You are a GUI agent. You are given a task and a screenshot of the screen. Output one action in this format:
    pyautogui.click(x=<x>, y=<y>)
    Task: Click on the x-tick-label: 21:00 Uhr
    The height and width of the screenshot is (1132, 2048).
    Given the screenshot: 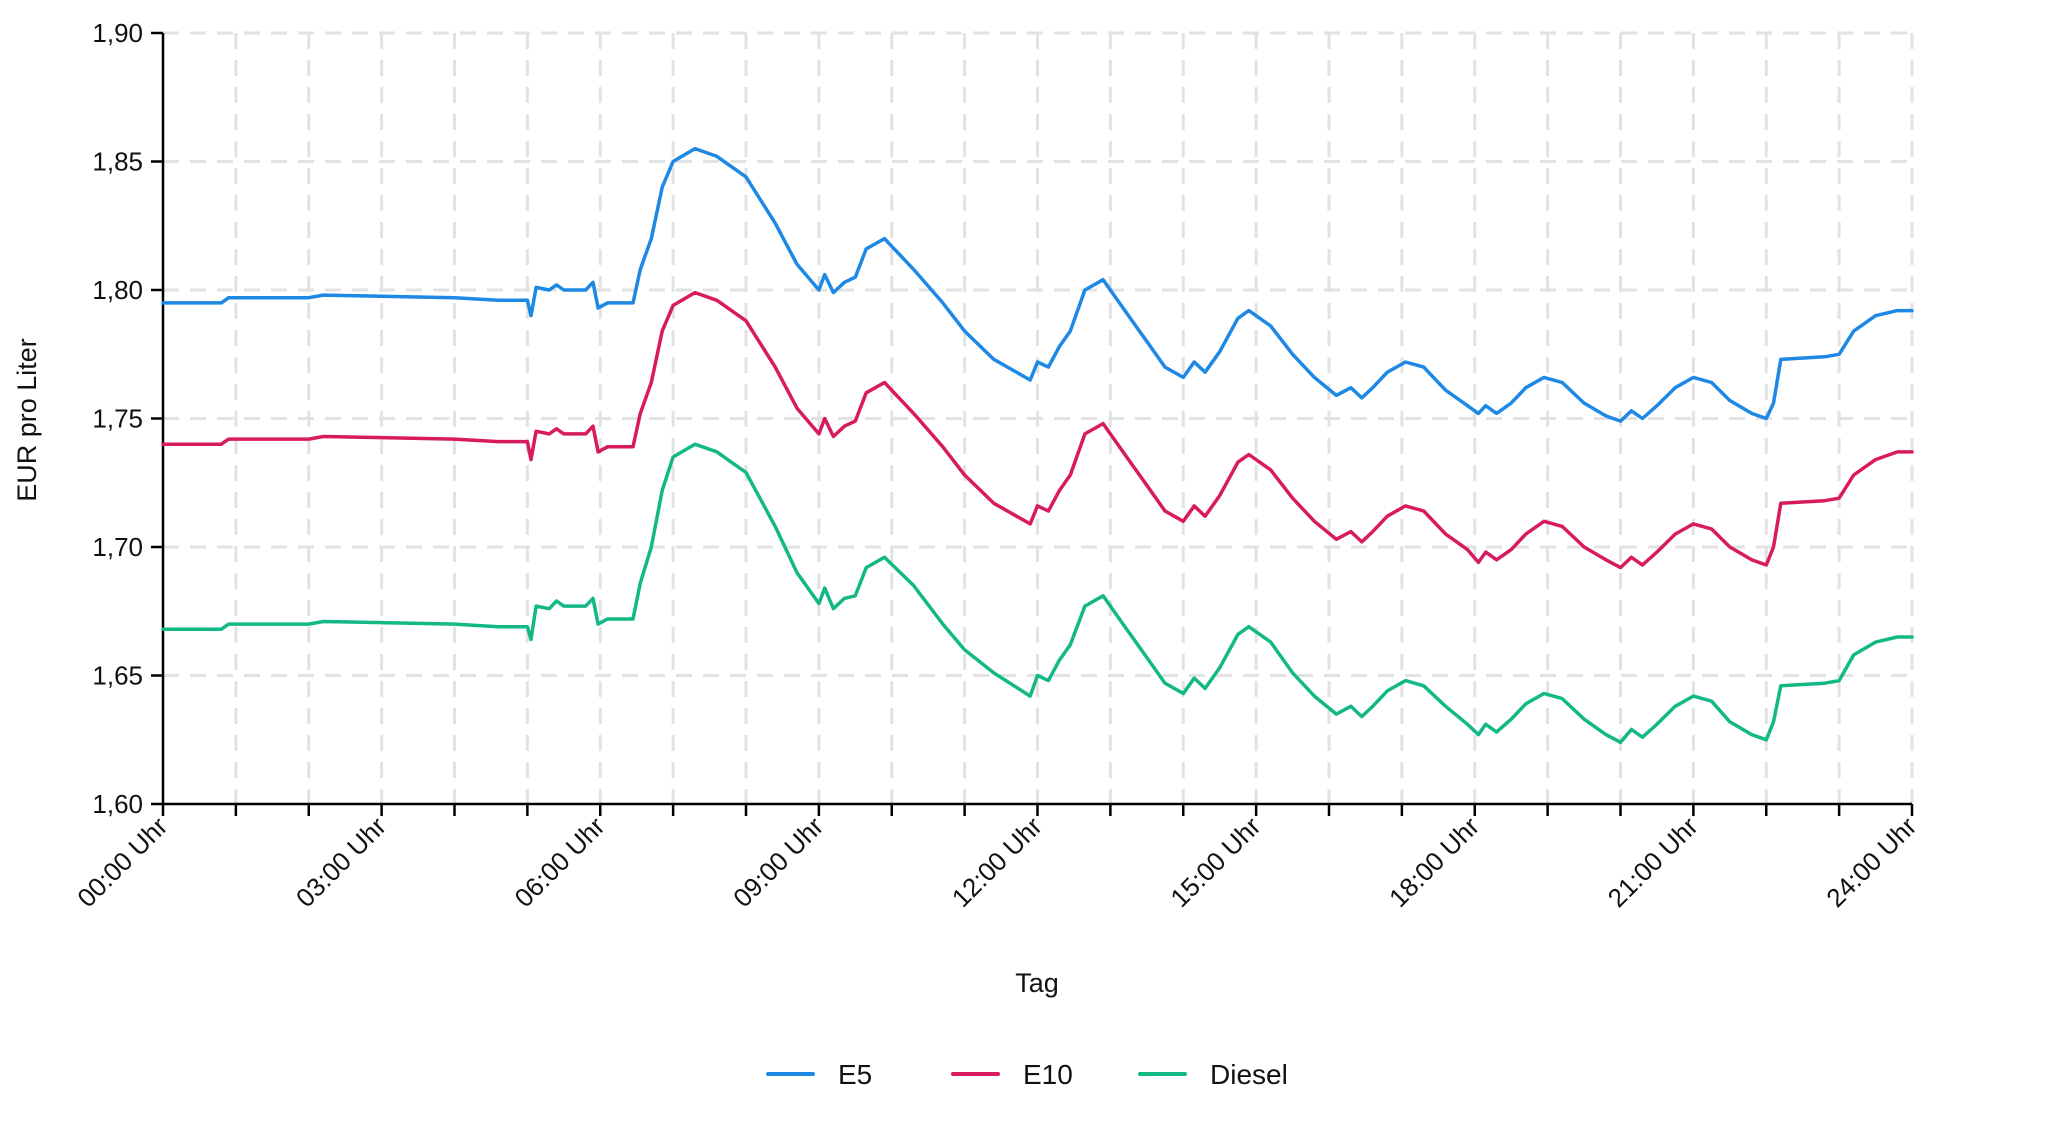 What is the action you would take?
    pyautogui.click(x=1653, y=862)
    